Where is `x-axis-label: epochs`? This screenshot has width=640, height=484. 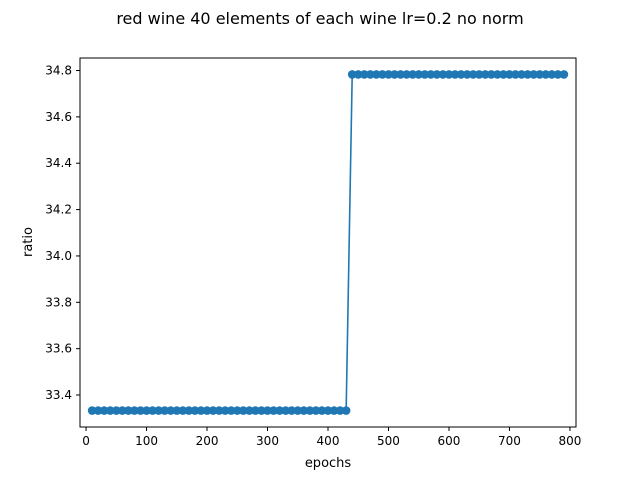
x-axis-label: epochs is located at coordinates (328, 463).